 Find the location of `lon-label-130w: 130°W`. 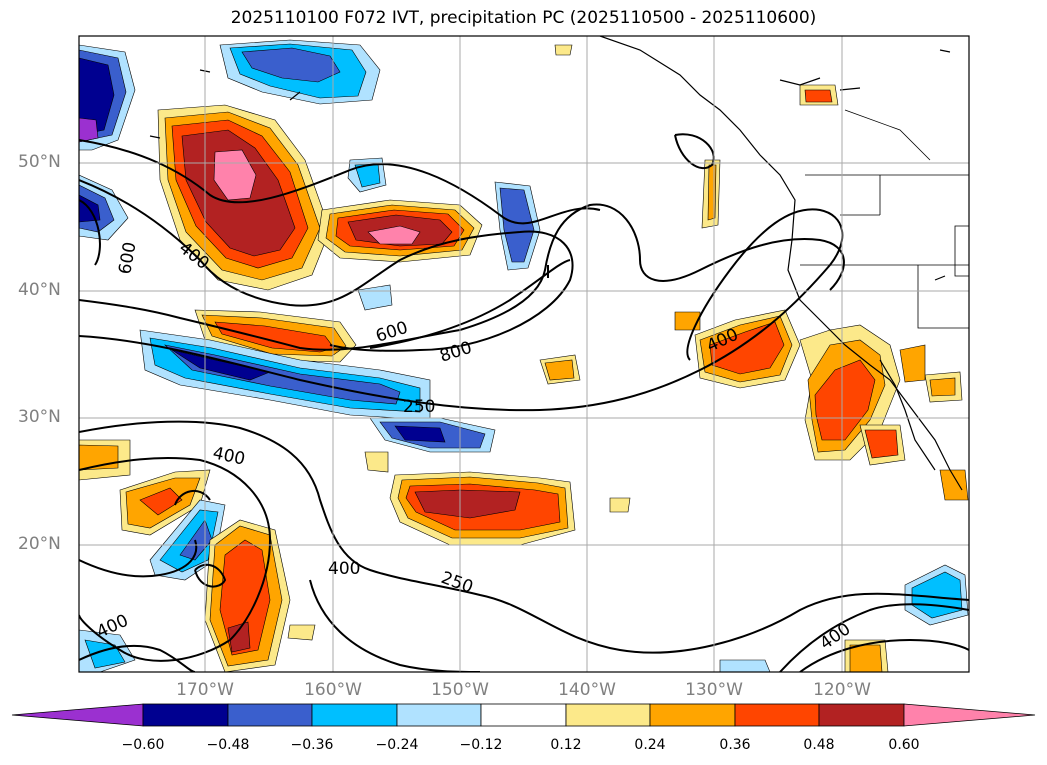

lon-label-130w: 130°W is located at coordinates (714, 690).